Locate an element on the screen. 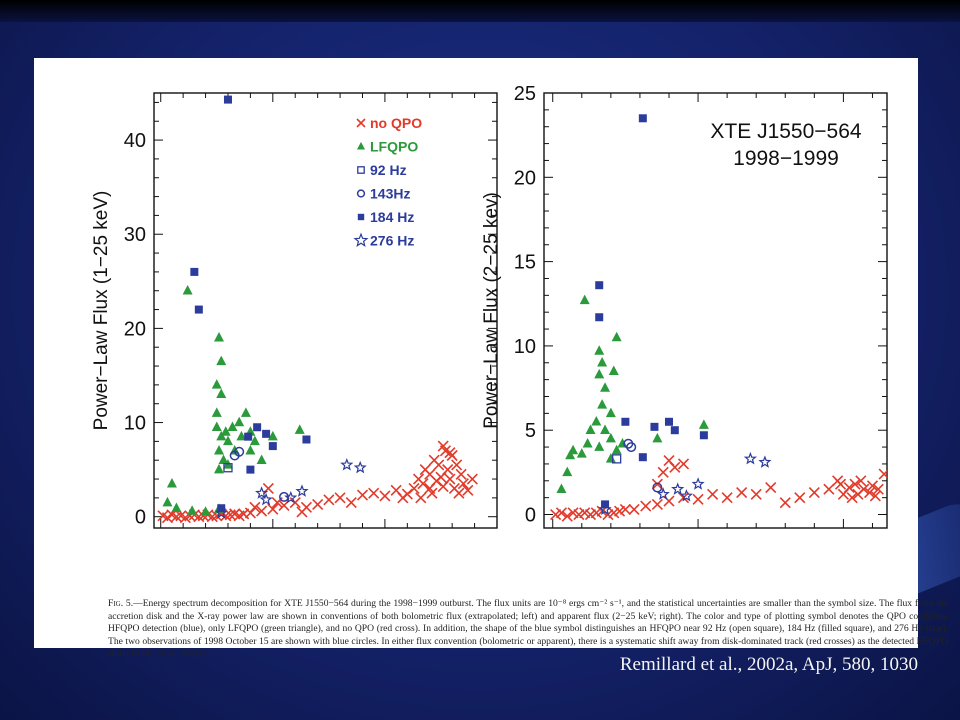  y-tick-label: 15 is located at coordinates (525, 263).